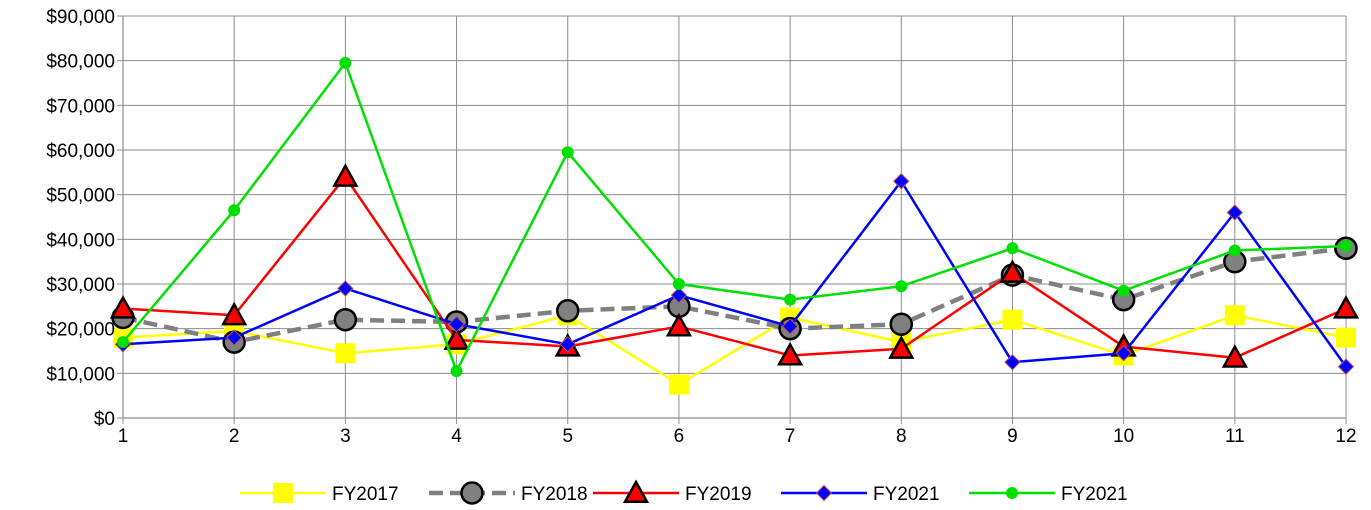 The height and width of the screenshot is (510, 1371). Describe the element at coordinates (679, 436) in the screenshot. I see `x-tick-label: 6` at that location.